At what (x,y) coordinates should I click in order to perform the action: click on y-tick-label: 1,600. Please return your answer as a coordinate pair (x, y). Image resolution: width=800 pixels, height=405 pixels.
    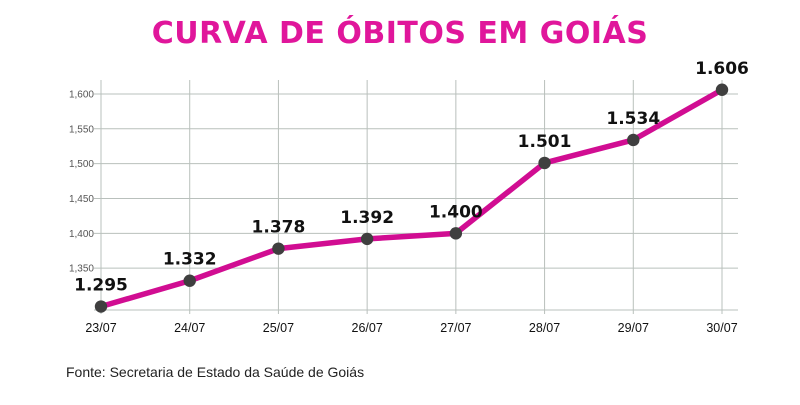
    Looking at the image, I should click on (81, 94).